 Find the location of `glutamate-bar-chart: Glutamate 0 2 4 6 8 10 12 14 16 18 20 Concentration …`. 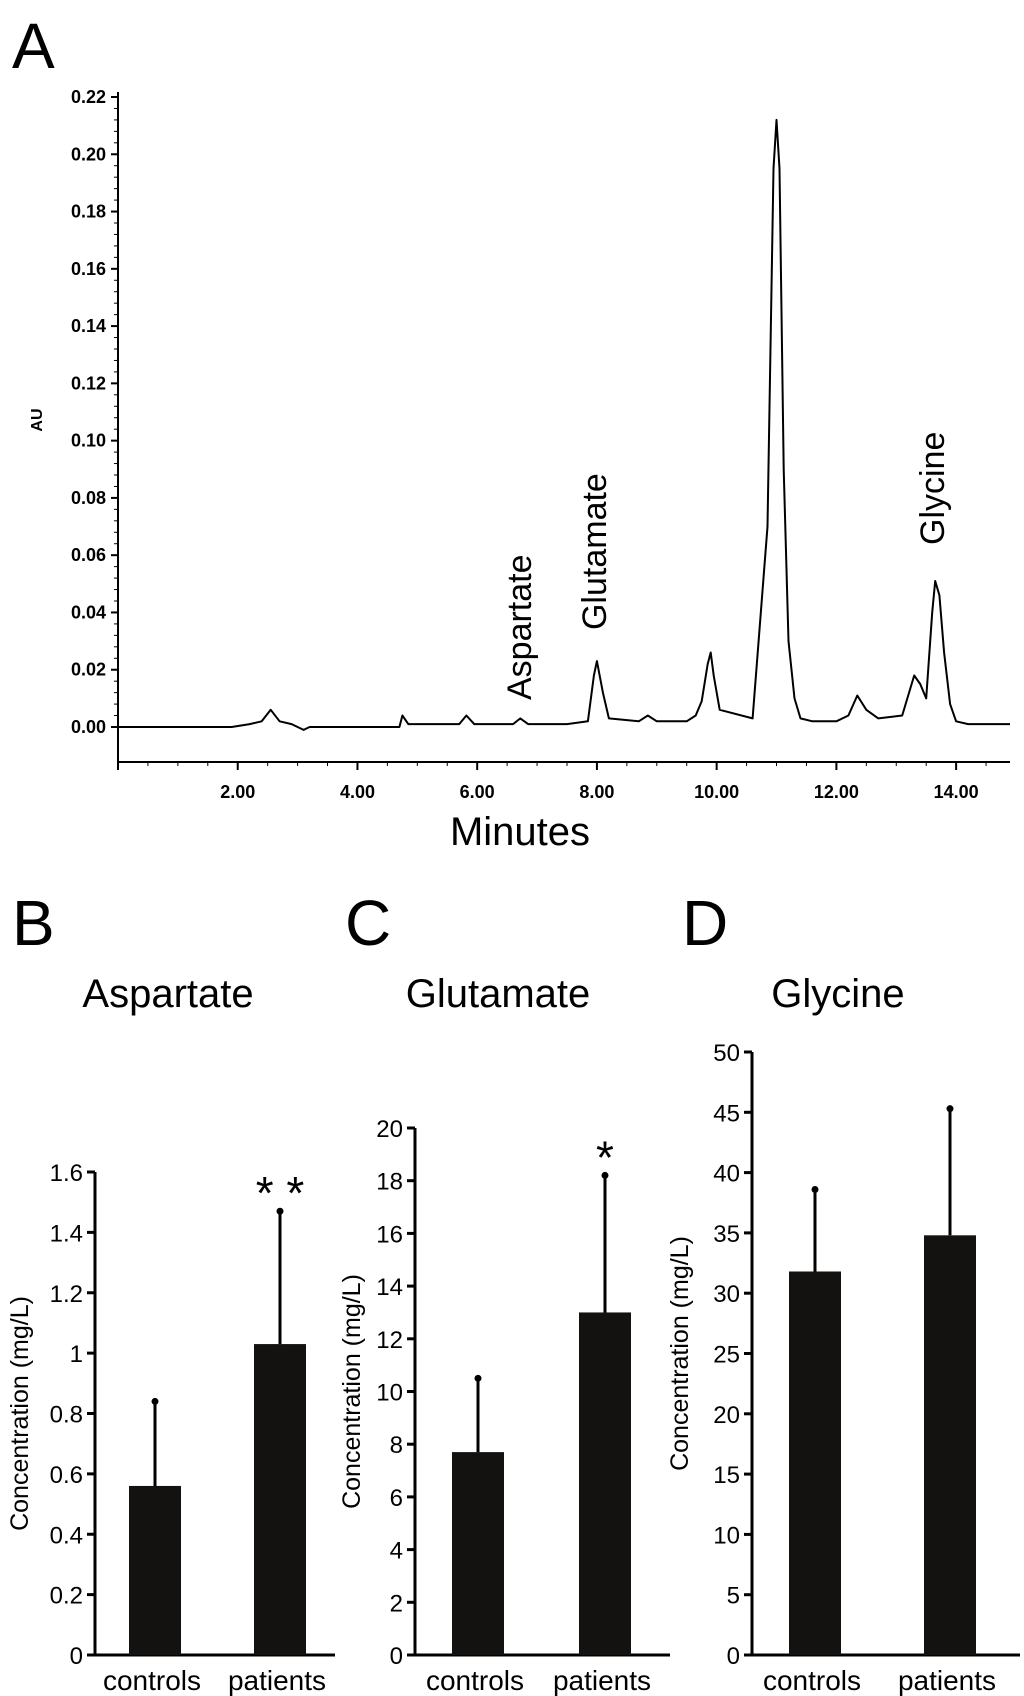

glutamate-bar-chart: Glutamate 0 2 4 6 8 10 12 14 16 18 20 Concentration … is located at coordinates (504, 1334).